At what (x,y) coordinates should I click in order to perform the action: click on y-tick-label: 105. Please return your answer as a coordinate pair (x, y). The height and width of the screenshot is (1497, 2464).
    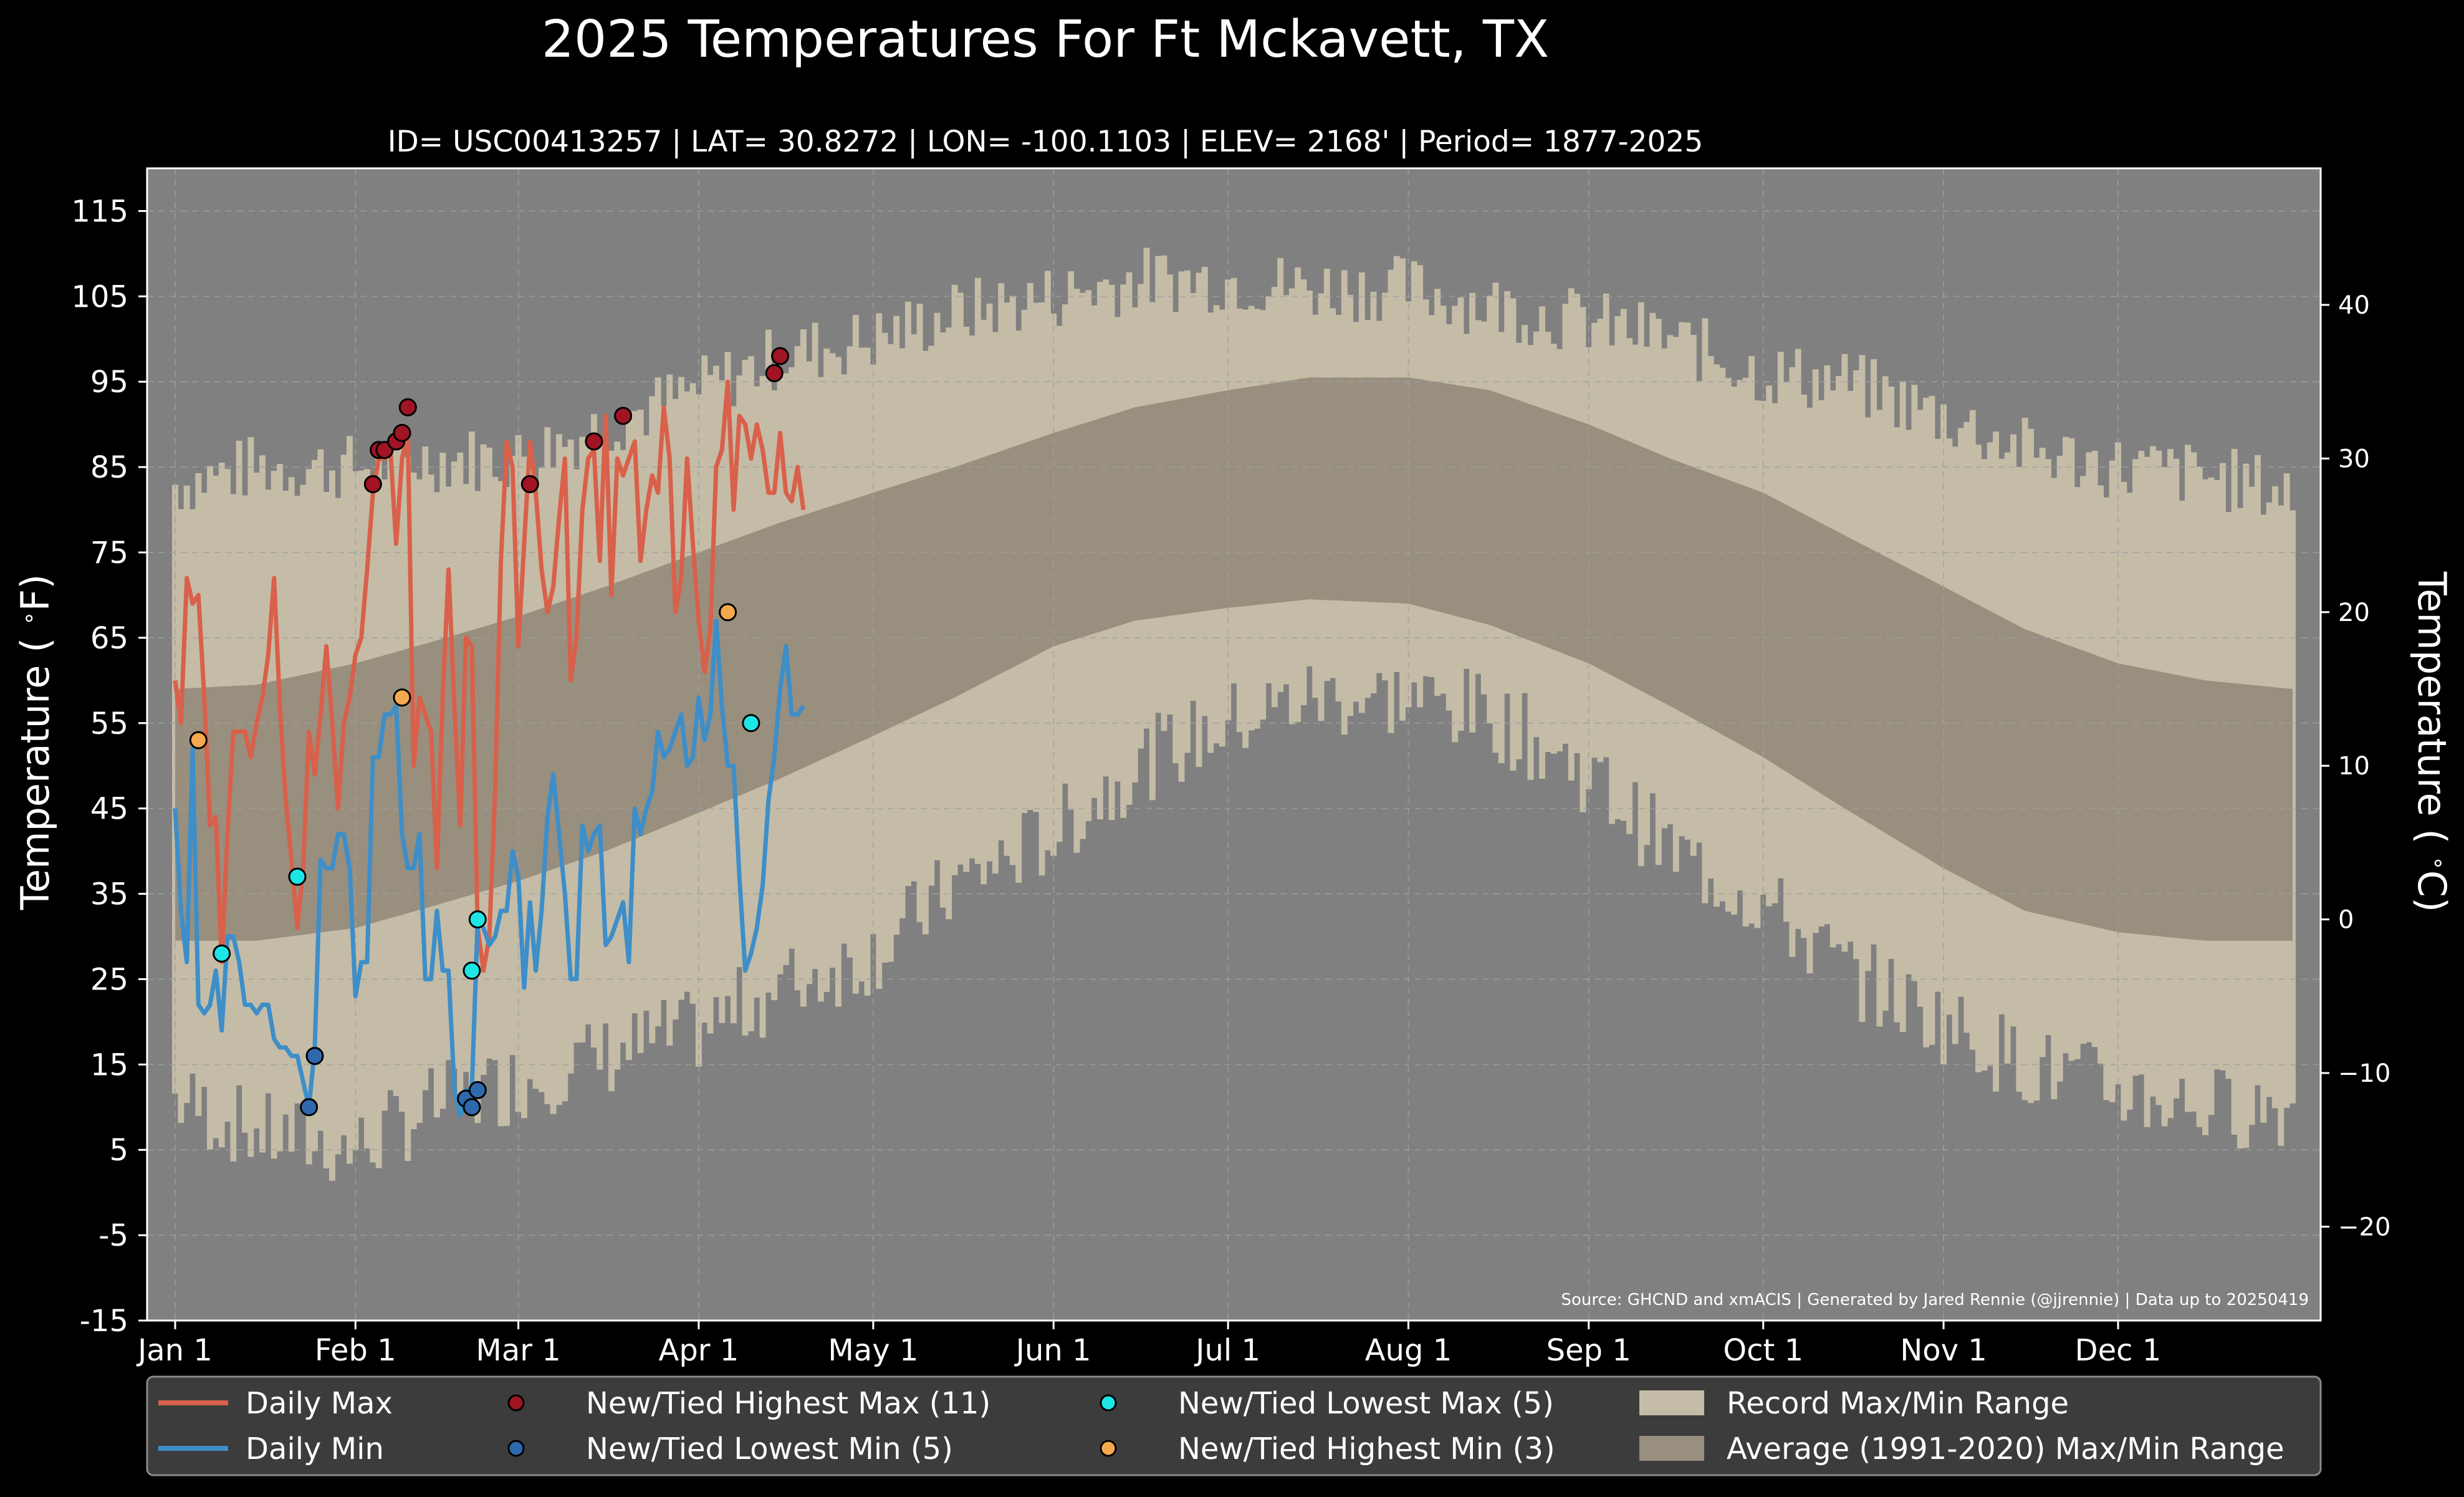
    Looking at the image, I should click on (100, 296).